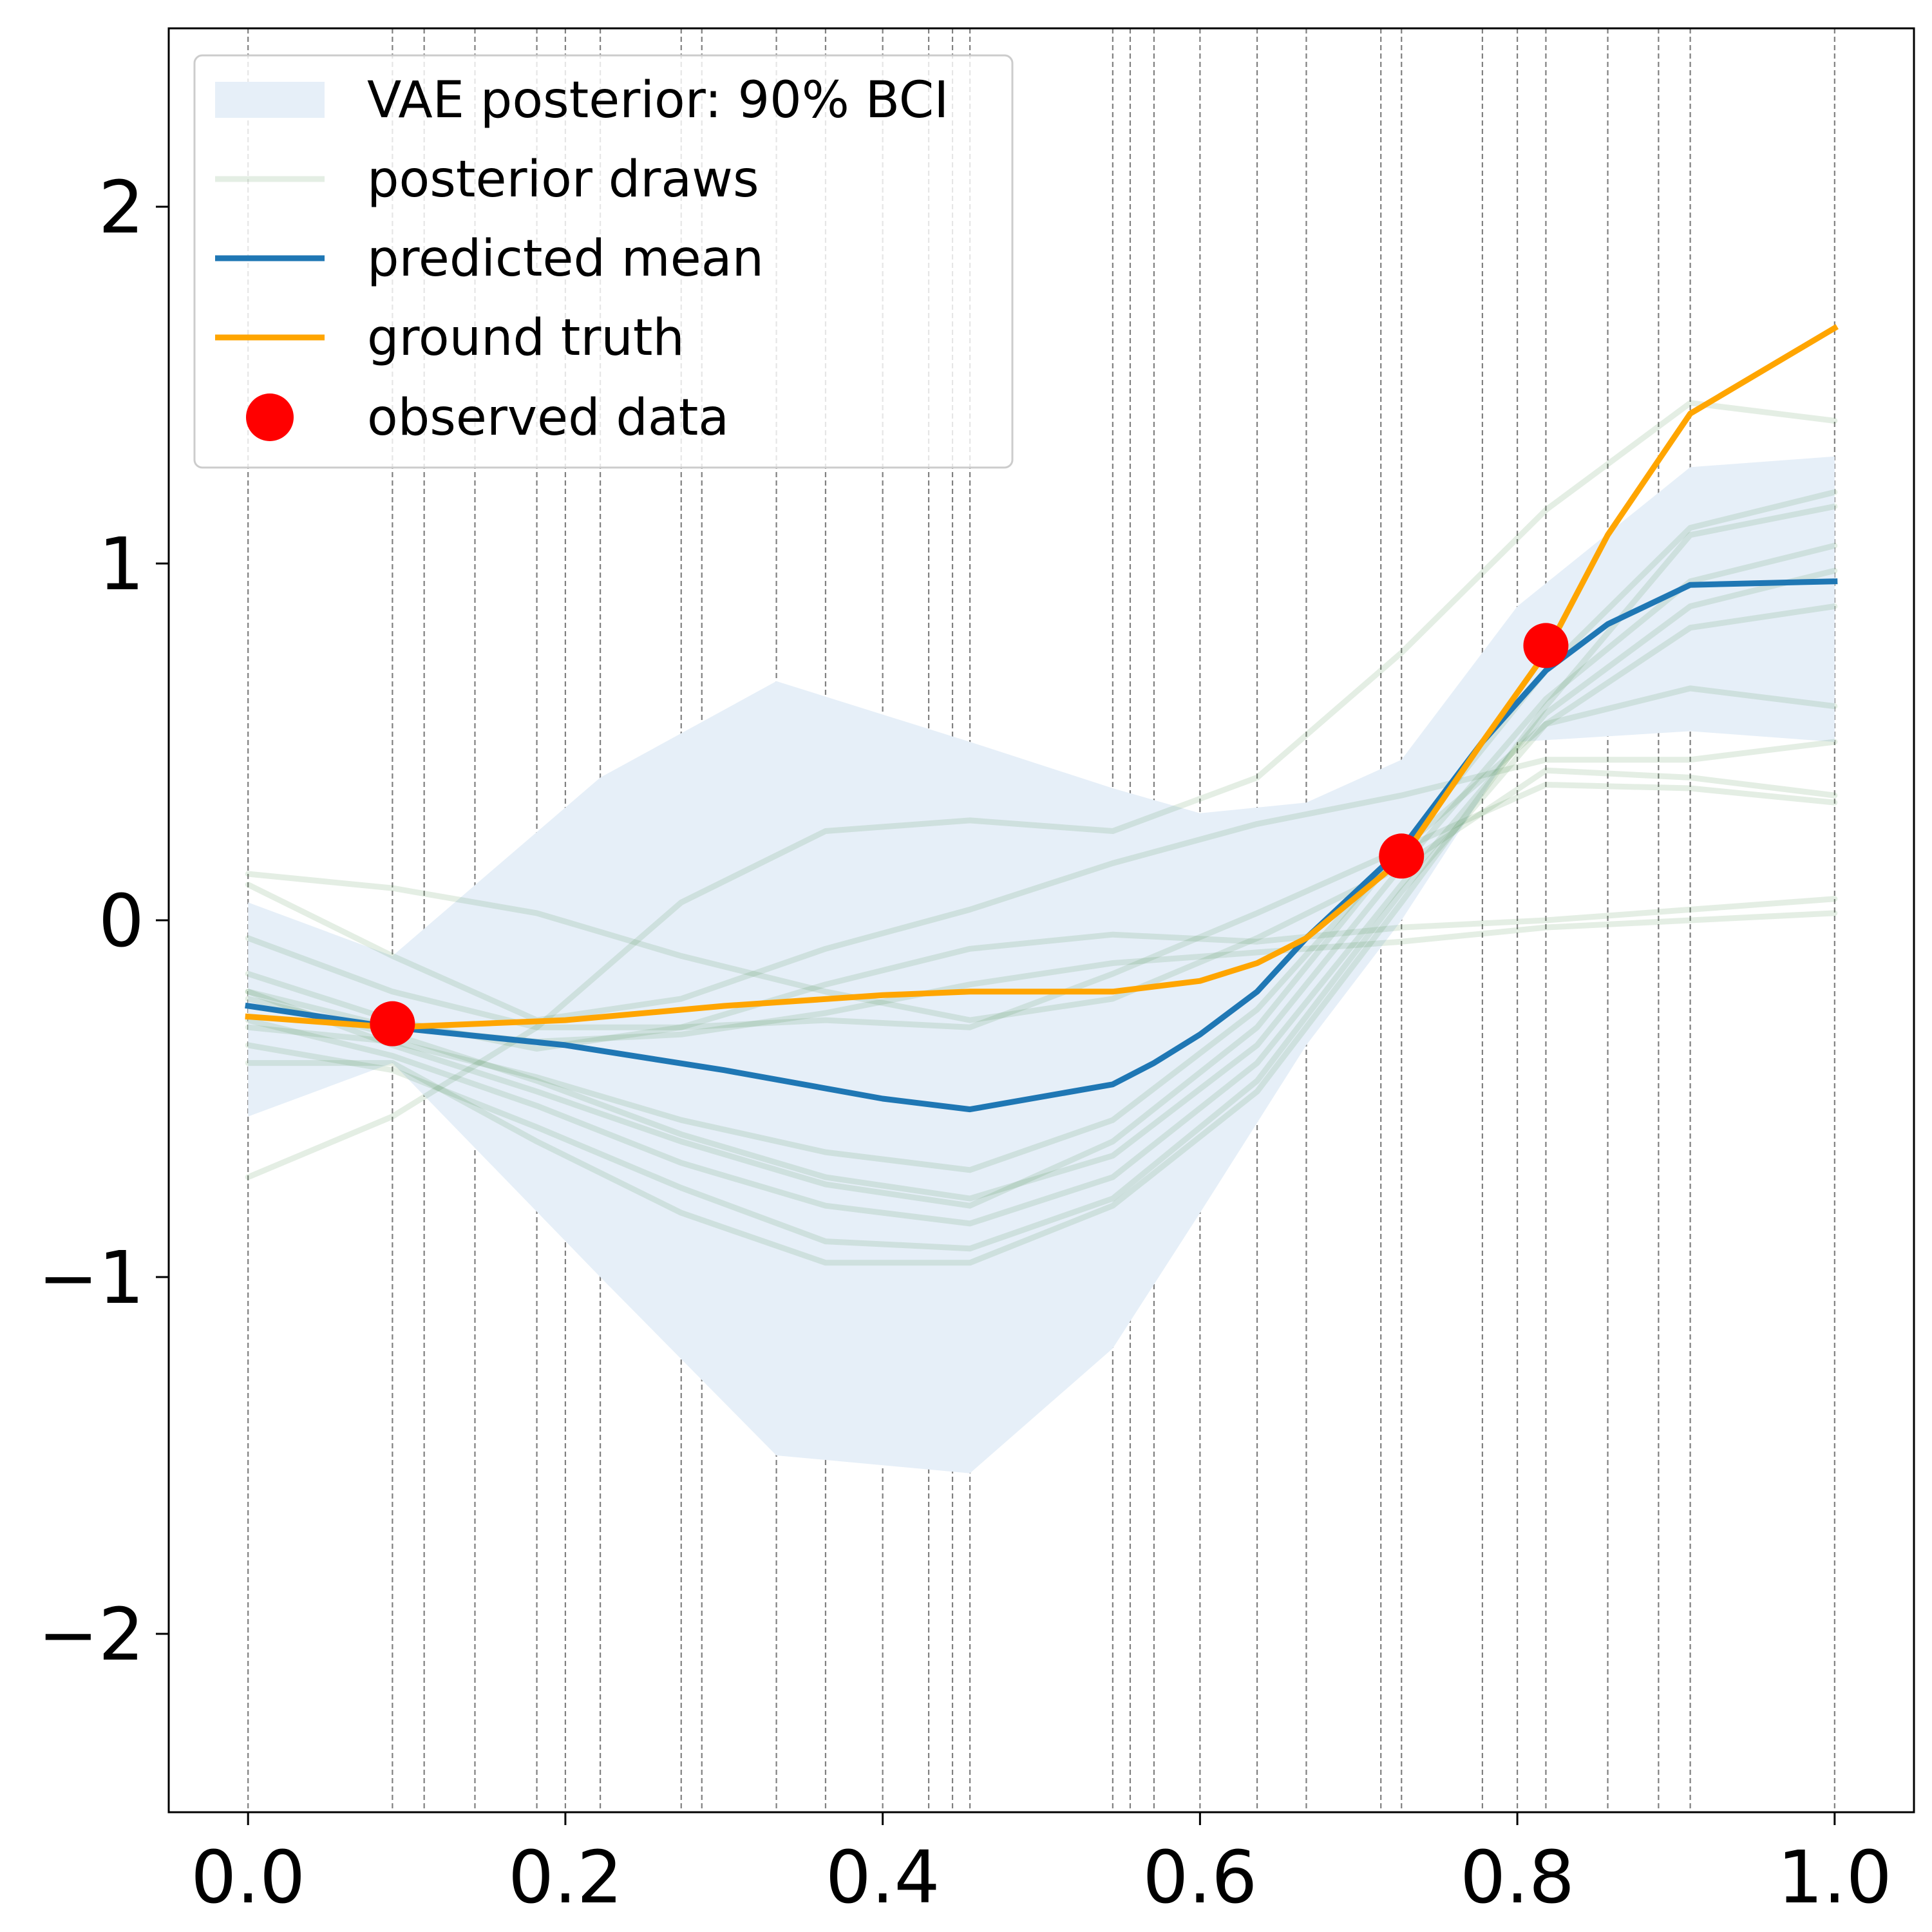  I want to click on x-tick-label: 0.8, so click(1517, 1878).